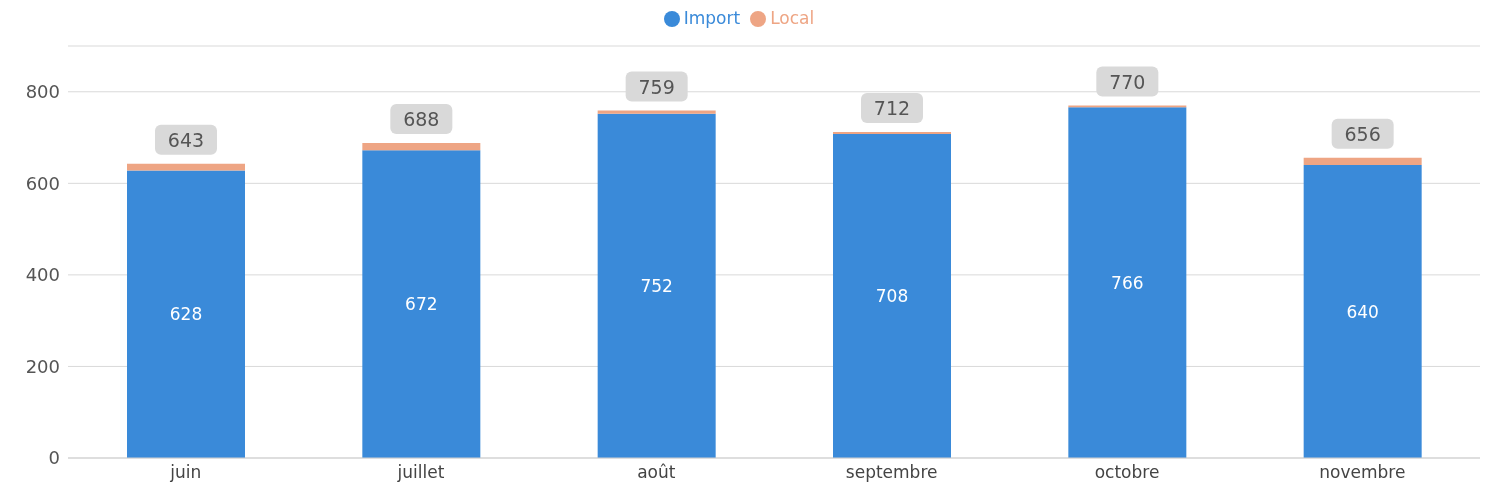  What do you see at coordinates (54, 458) in the screenshot?
I see `y-tick-label: 0` at bounding box center [54, 458].